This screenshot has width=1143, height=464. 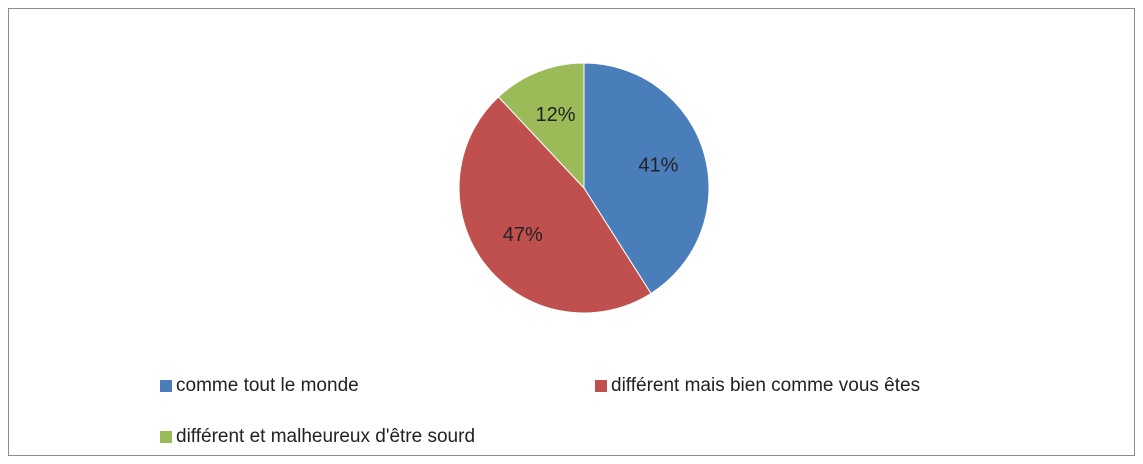 I want to click on data-label: 47%, so click(x=523, y=235).